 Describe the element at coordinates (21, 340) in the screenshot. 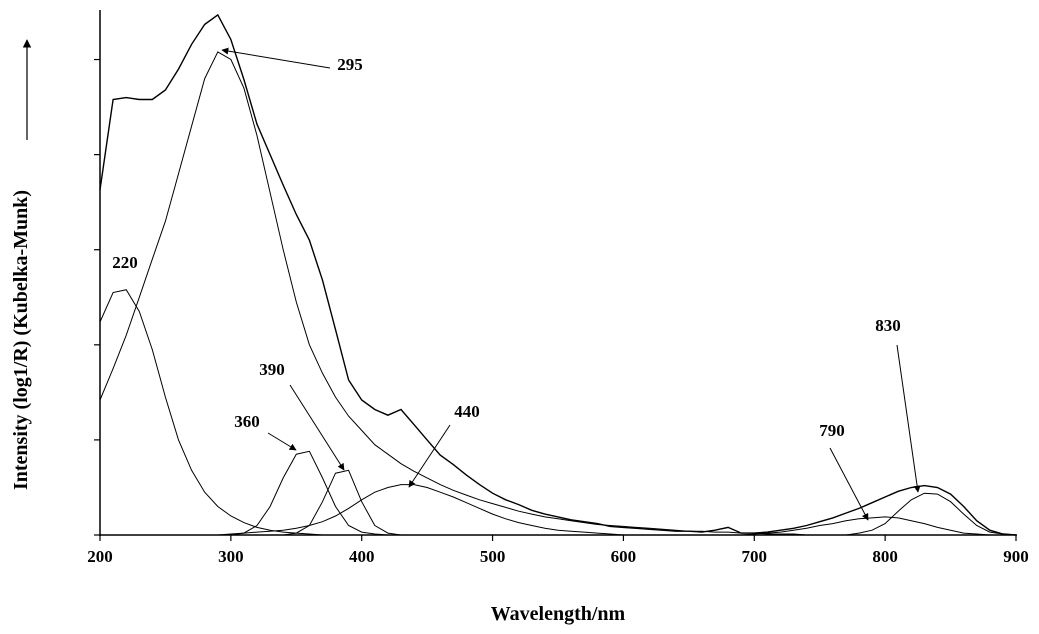

I see `y-axis-label: Intensity (log1/R) (Kubelka-Munk)` at that location.